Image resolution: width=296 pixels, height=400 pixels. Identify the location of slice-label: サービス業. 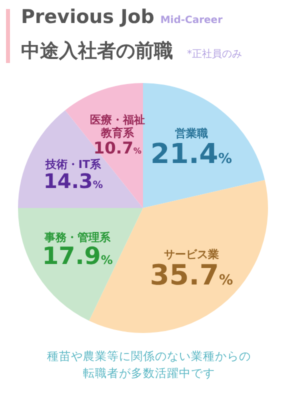
(191, 254).